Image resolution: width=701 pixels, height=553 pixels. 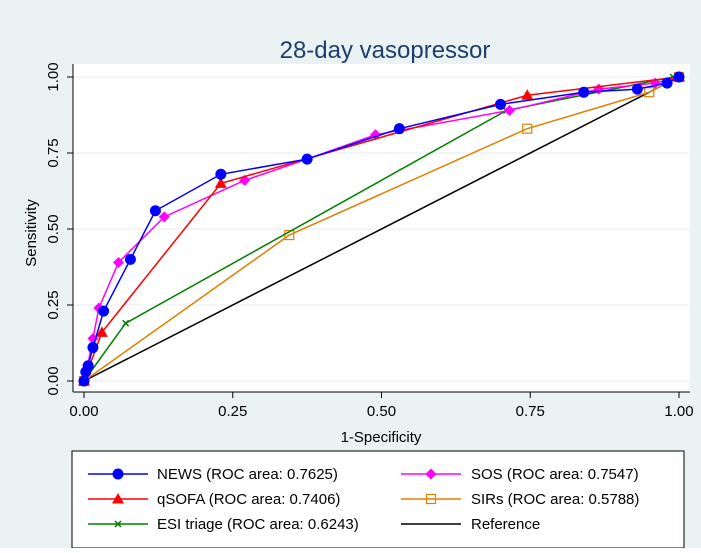 I want to click on x-tick-label: 0.00, so click(x=83, y=411).